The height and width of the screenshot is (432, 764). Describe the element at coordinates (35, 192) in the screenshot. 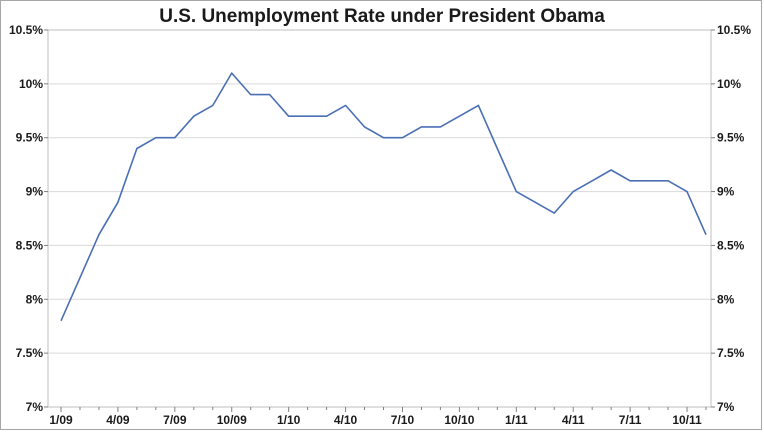

I see `y-tick-label-left: 9%` at that location.